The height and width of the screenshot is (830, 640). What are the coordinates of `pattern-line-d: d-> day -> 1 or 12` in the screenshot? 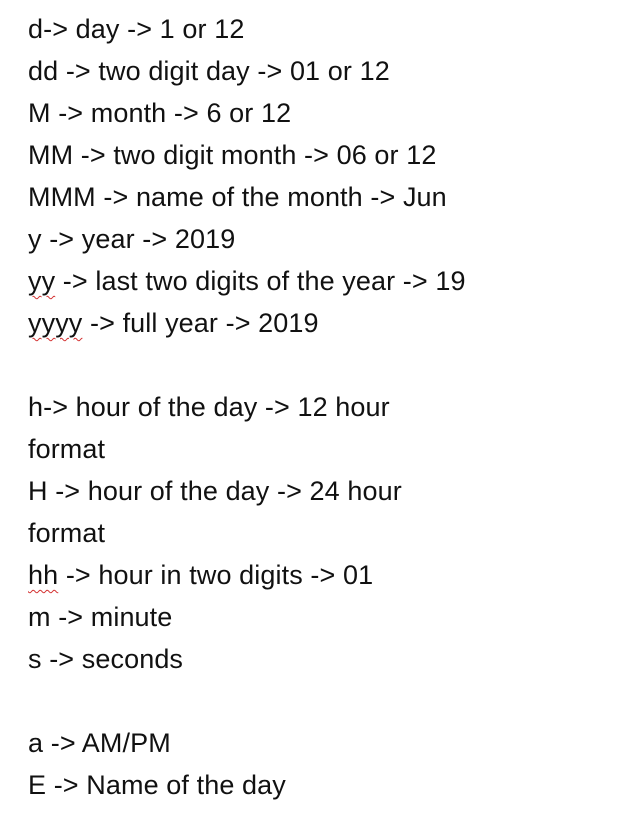 It's located at (328, 29).